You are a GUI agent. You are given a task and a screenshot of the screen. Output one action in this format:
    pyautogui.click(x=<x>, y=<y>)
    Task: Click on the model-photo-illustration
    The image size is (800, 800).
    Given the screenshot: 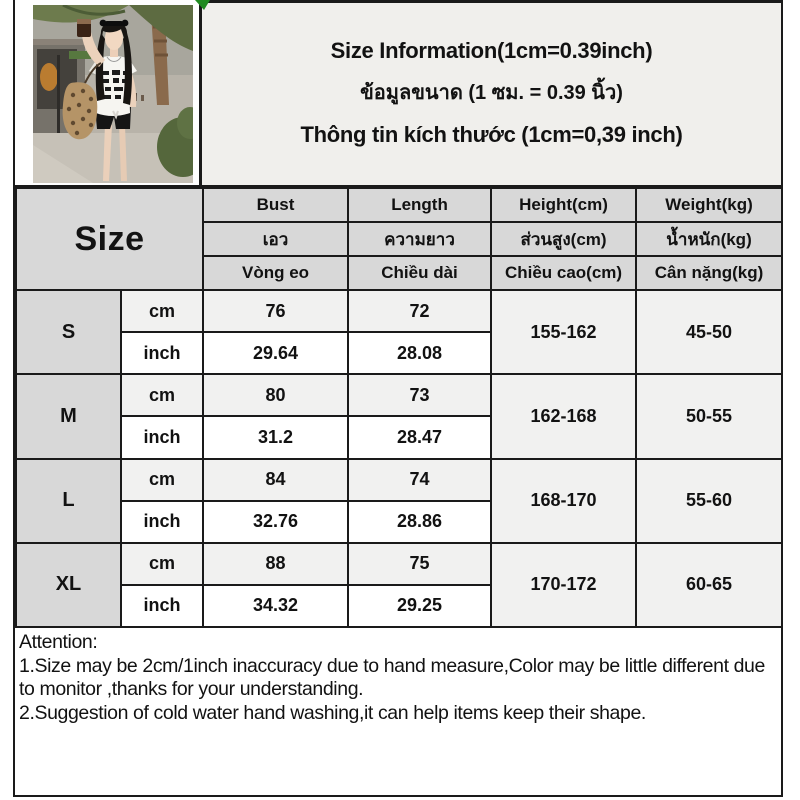 What is the action you would take?
    pyautogui.click(x=113, y=94)
    